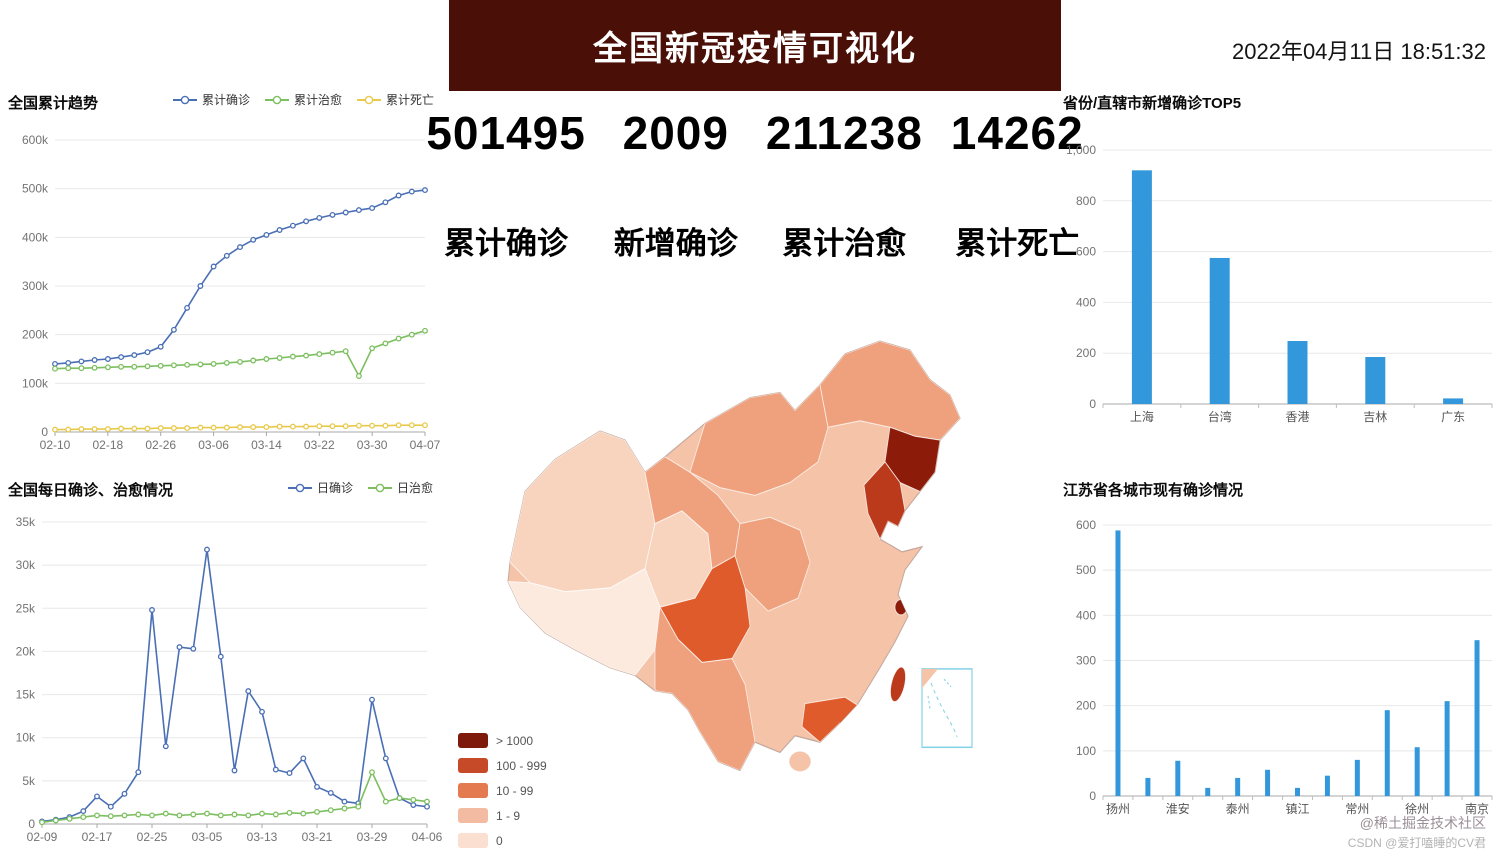  I want to click on legend-item-累计治愈: 累计治愈, so click(303, 99).